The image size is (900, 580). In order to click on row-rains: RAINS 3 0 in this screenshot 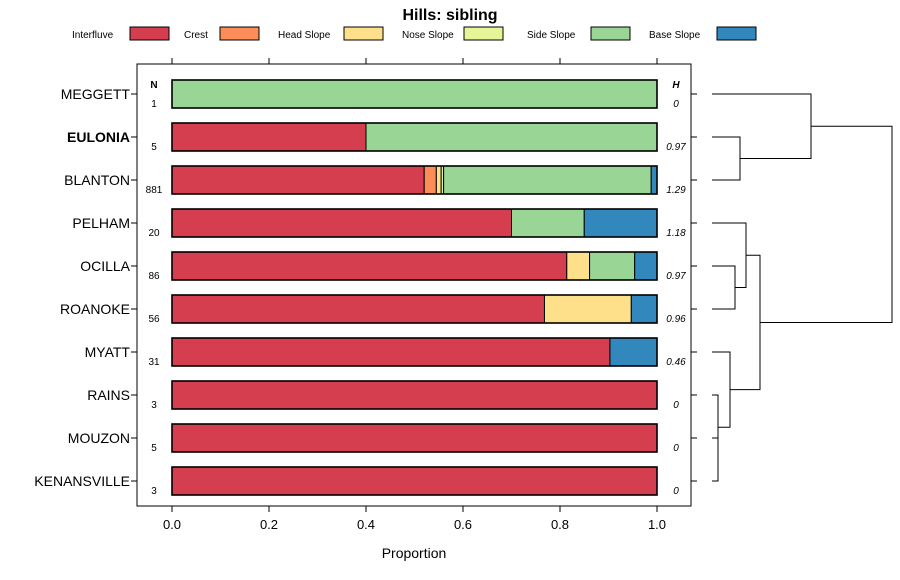, I will do `click(383, 395)`.